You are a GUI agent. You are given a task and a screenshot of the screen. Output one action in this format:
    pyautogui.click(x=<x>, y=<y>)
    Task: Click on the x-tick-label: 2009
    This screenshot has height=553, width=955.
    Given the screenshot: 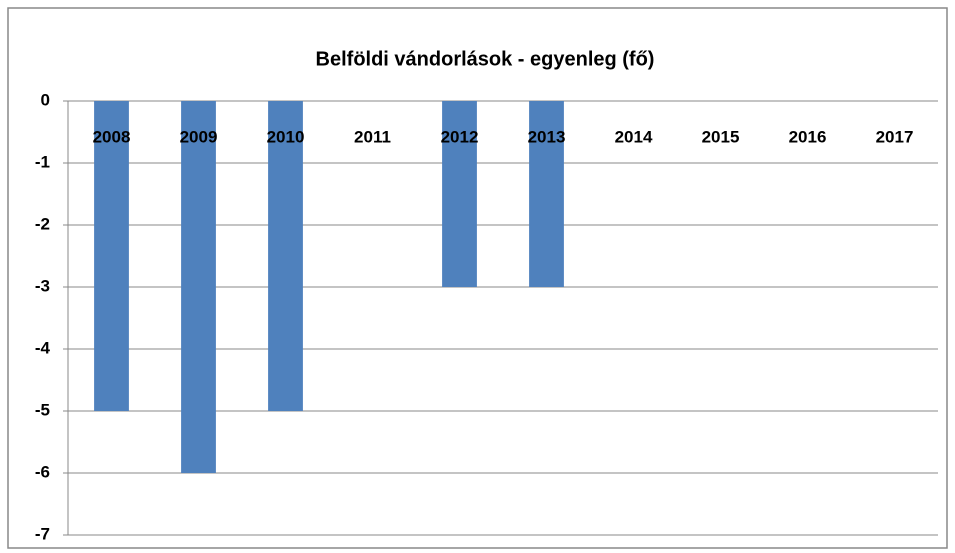 What is the action you would take?
    pyautogui.click(x=199, y=136)
    